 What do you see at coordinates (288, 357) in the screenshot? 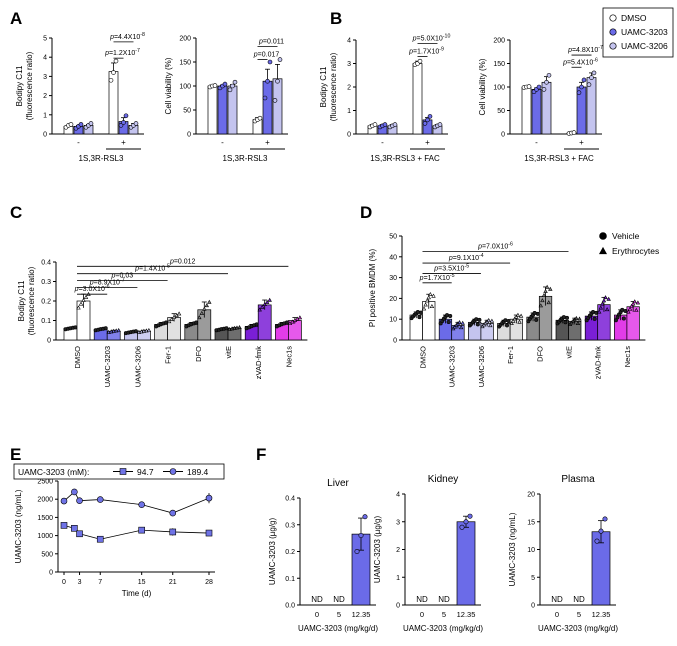
I see `category-label: Nec1s` at bounding box center [288, 357].